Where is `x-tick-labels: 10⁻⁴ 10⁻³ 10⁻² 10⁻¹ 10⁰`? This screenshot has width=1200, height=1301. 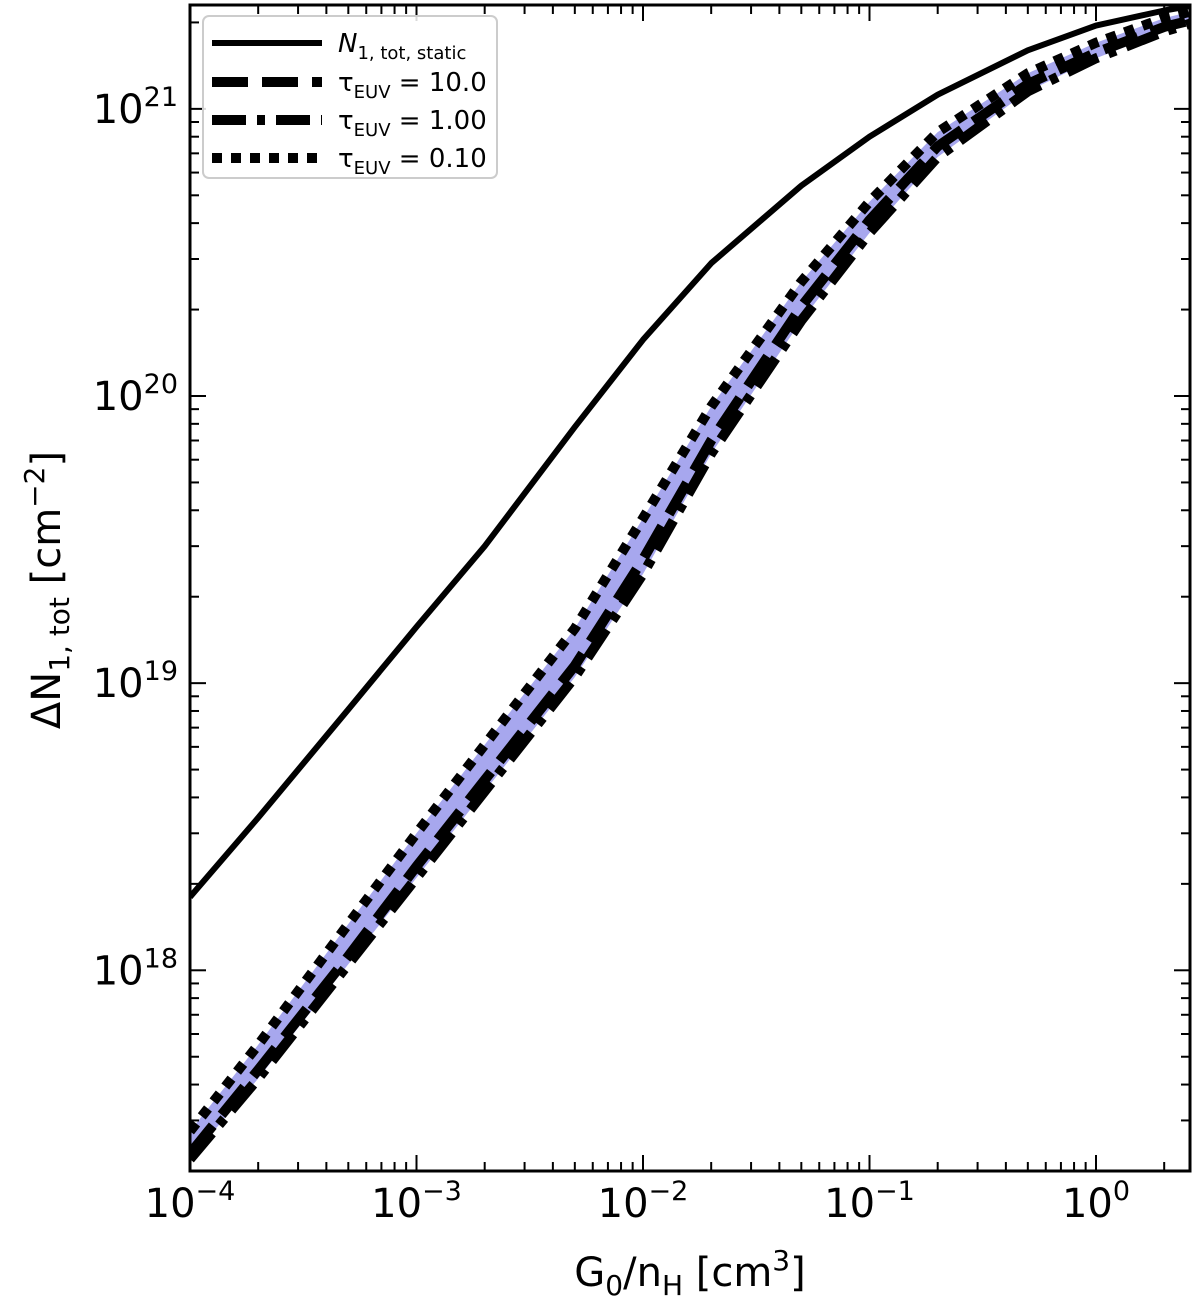
x-tick-labels: 10⁻⁴ 10⁻³ 10⁻² 10⁻¹ 10⁰ is located at coordinates (637, 1201).